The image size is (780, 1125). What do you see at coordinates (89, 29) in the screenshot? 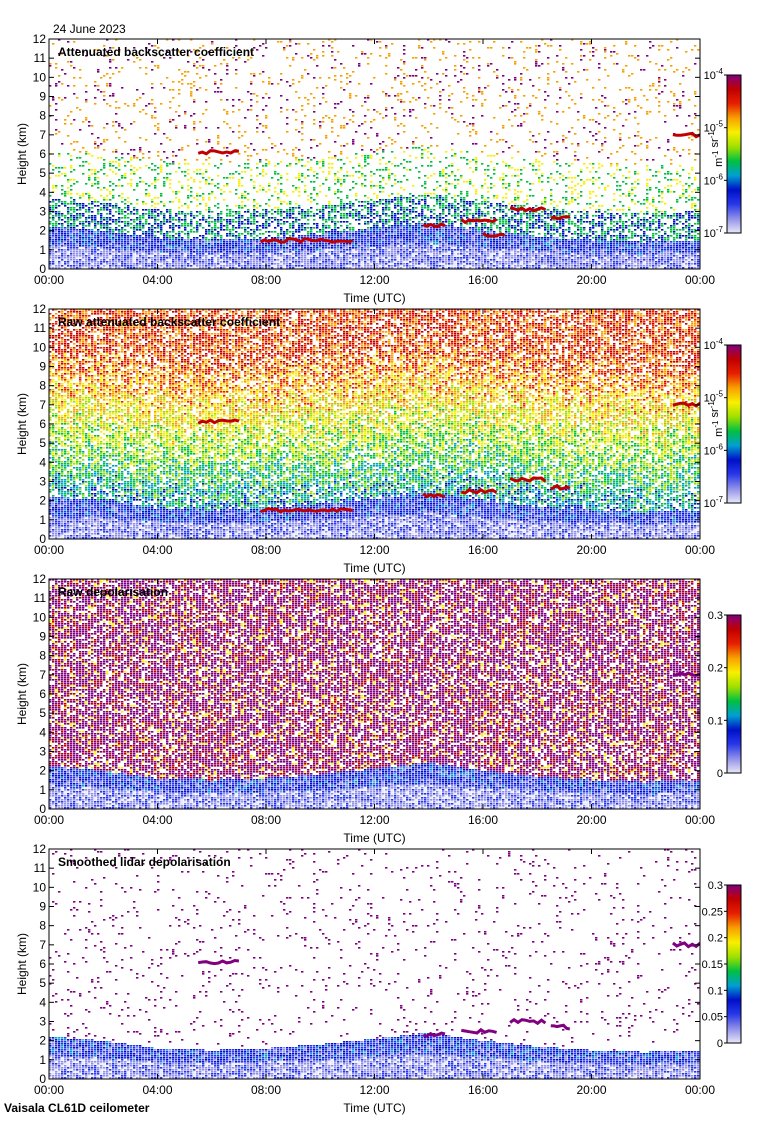
I see `date-label: 24 June 2023` at bounding box center [89, 29].